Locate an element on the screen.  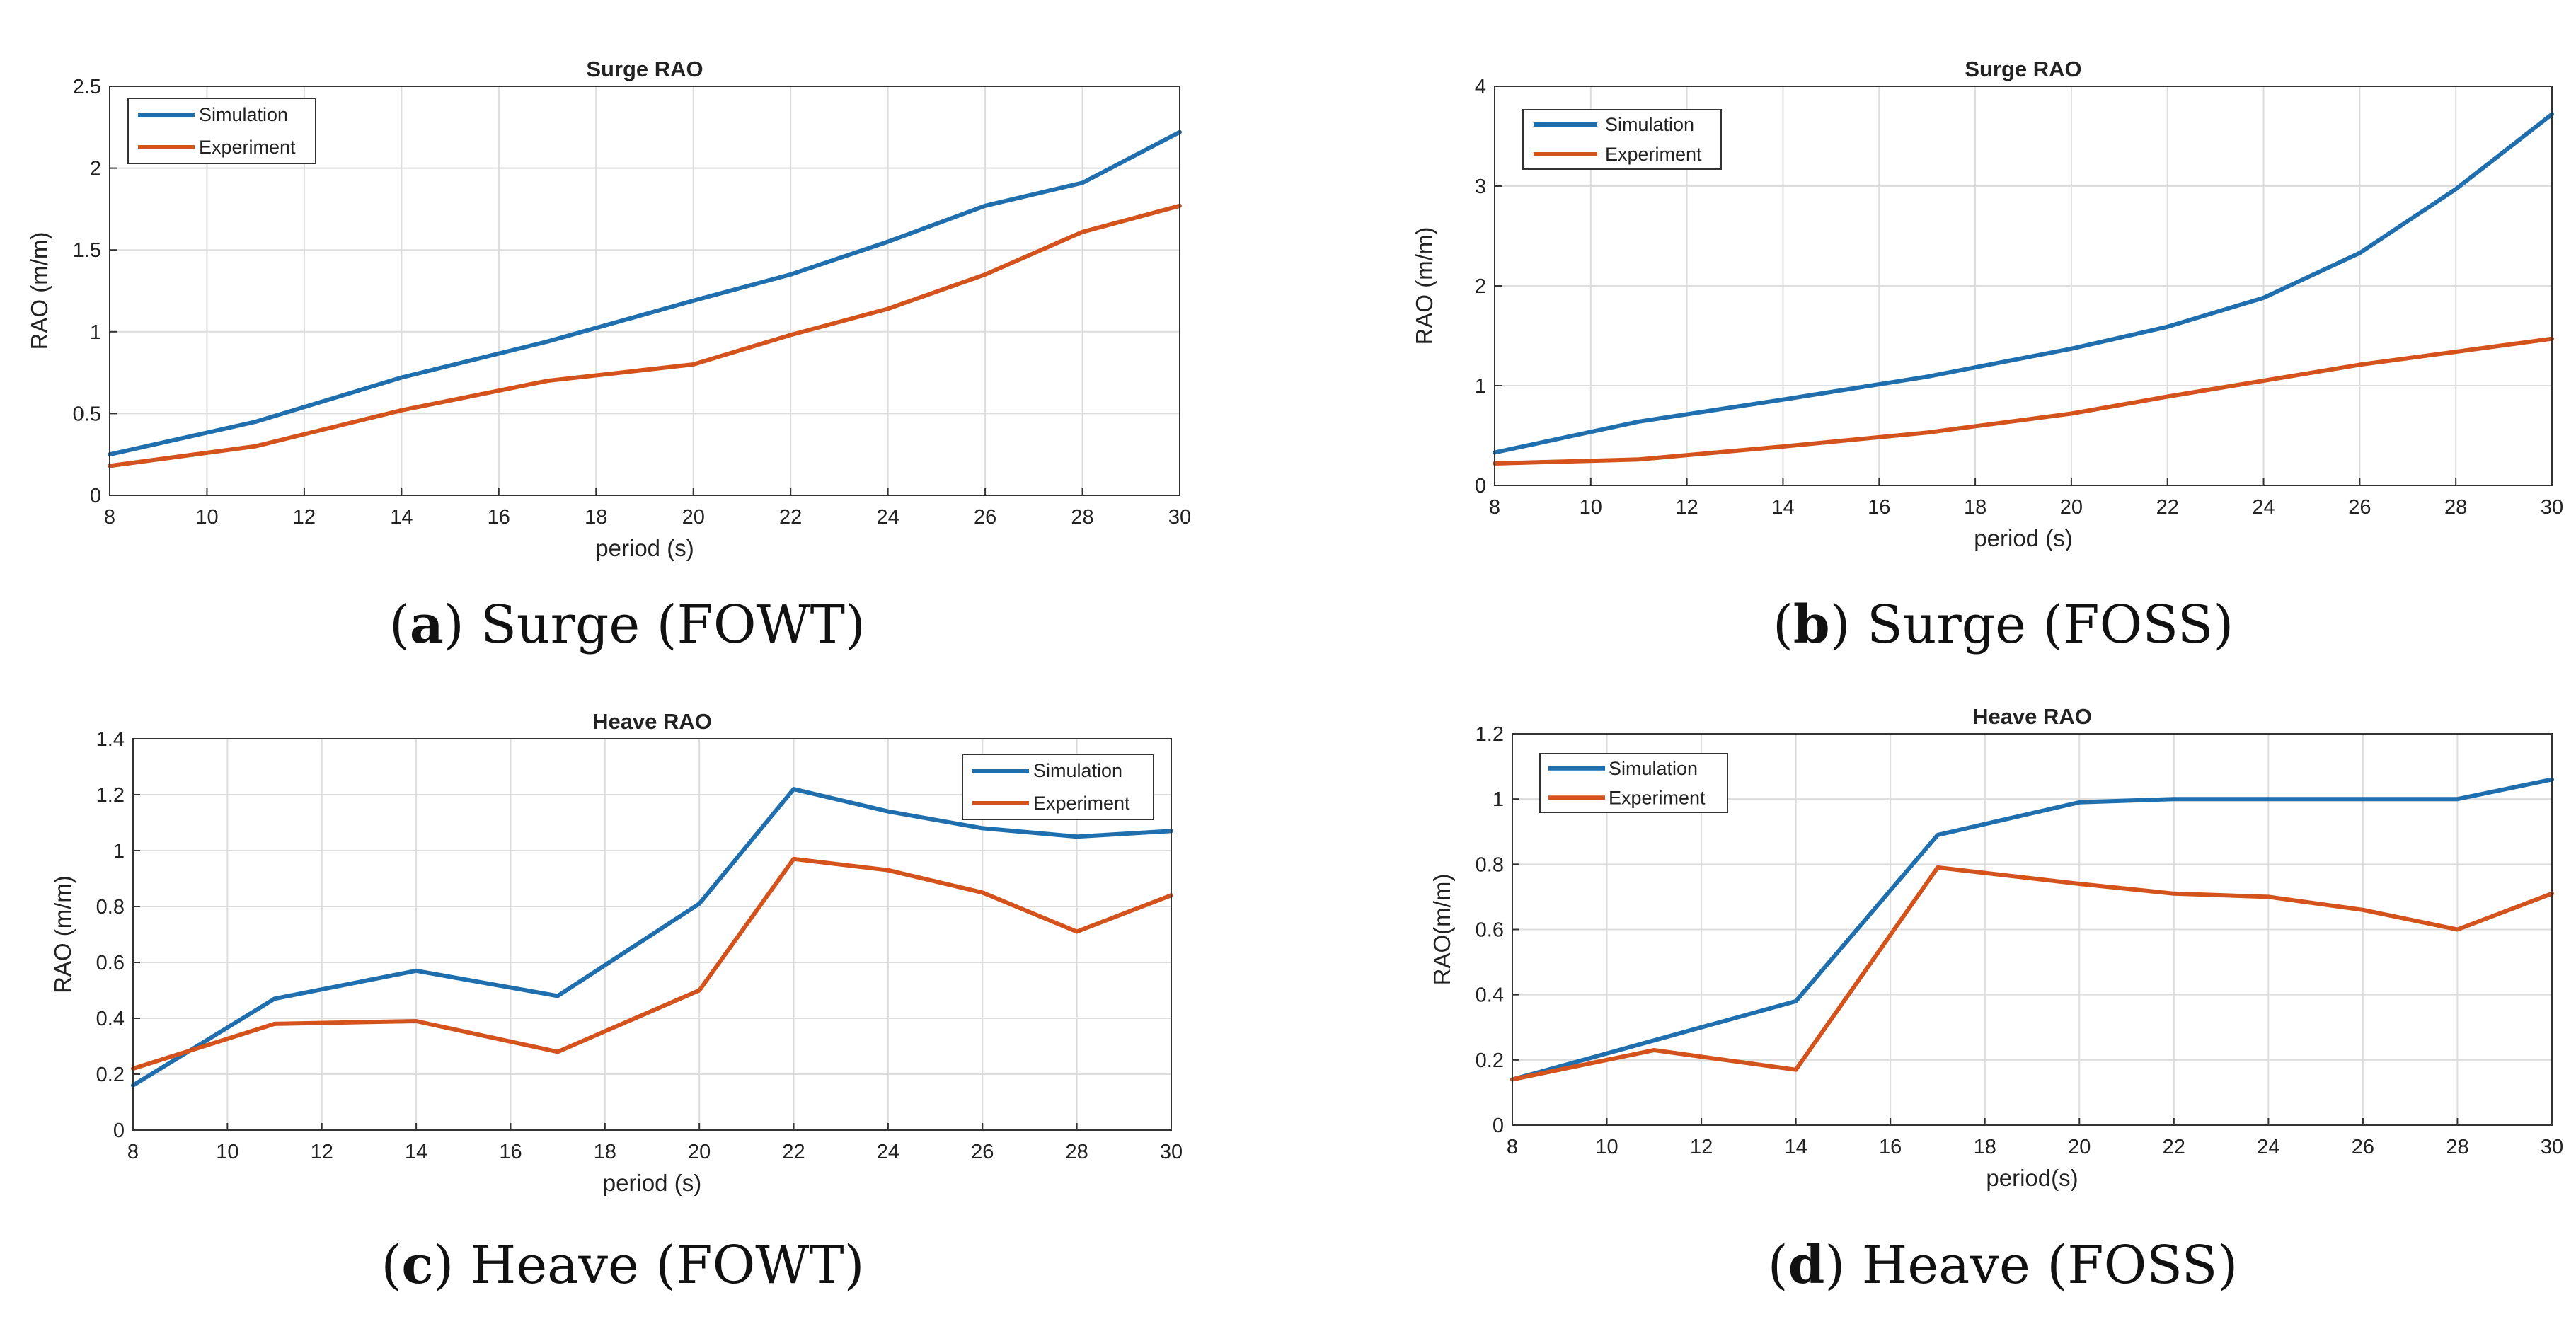
caption-a: (a) Surge (FOWT) is located at coordinates (628, 625).